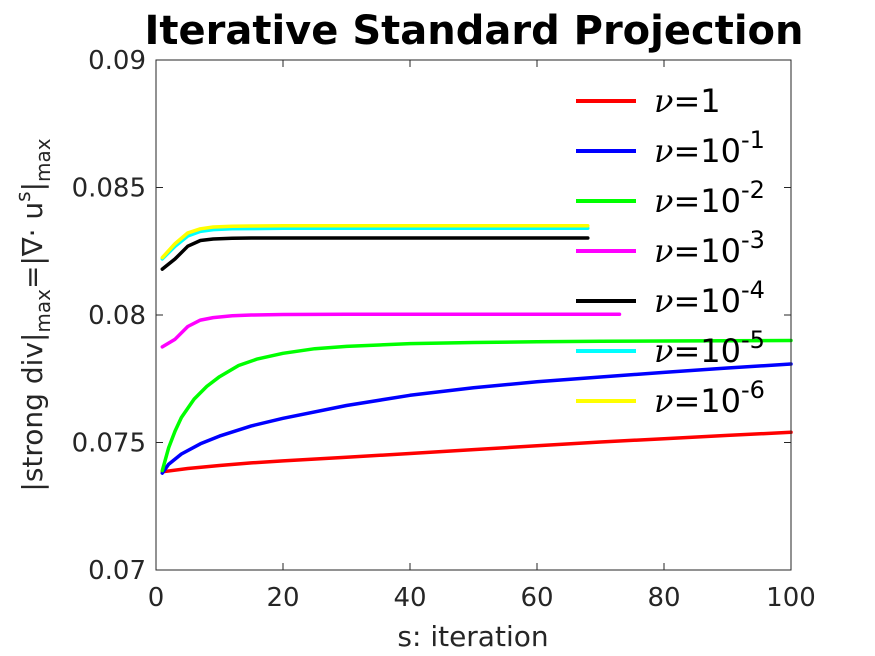 This screenshot has height=656, width=875. I want to click on y-axis-label-sup-b: s, so click(23, 196).